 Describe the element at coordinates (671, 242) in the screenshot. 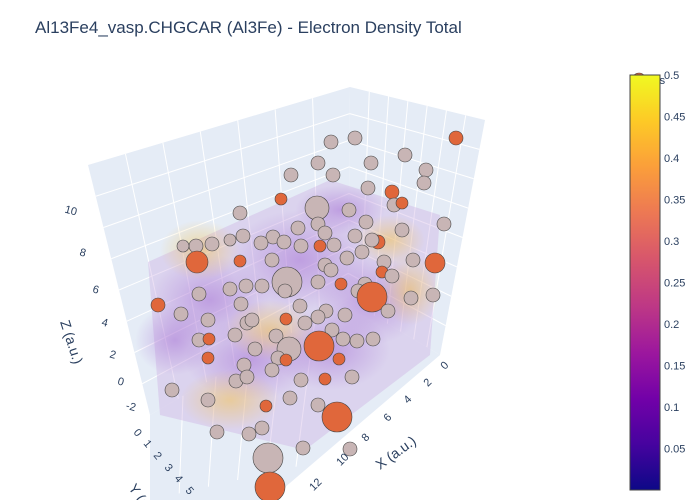

I see `colorbar-tick-label: 0.3` at that location.